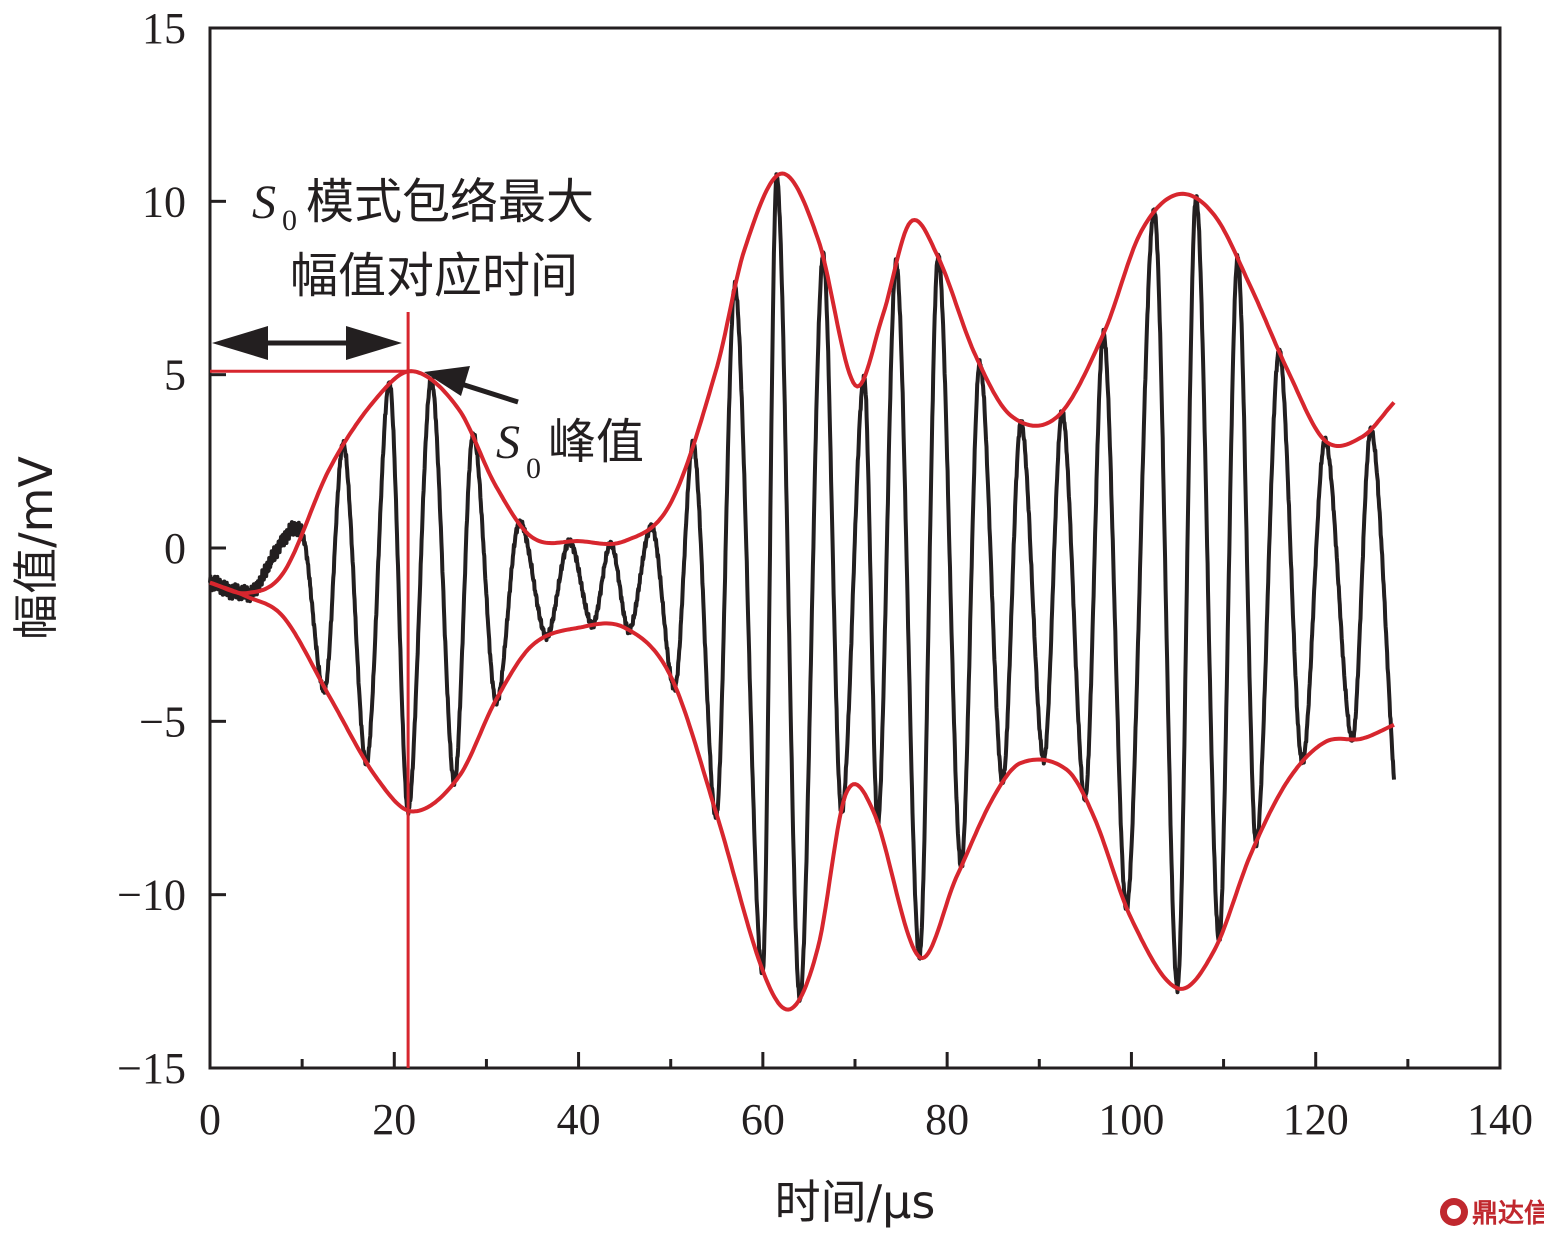  I want to click on peak-annotation-subscript: 0, so click(533, 468).